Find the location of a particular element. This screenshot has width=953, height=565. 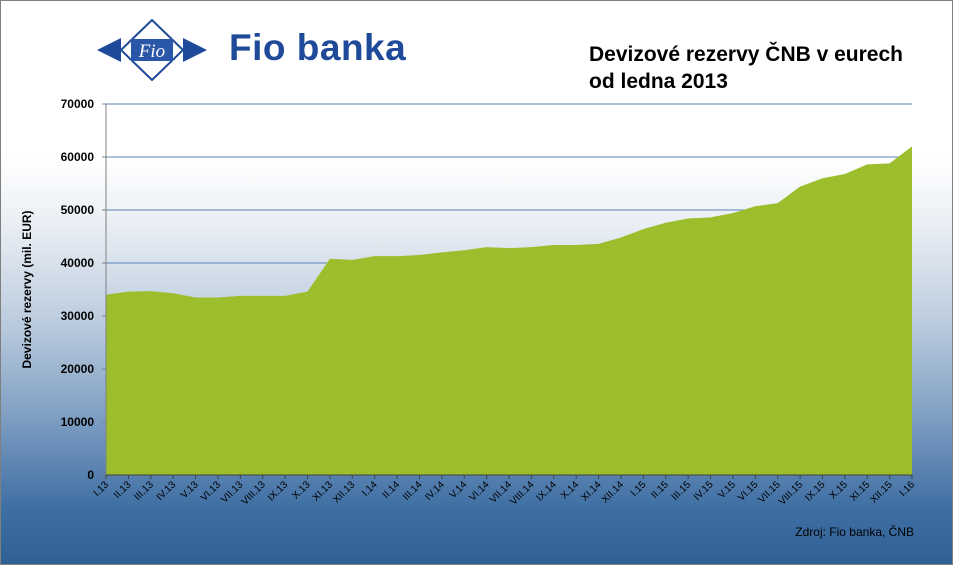

chart-title-line2: od ledna 2013 is located at coordinates (658, 81).